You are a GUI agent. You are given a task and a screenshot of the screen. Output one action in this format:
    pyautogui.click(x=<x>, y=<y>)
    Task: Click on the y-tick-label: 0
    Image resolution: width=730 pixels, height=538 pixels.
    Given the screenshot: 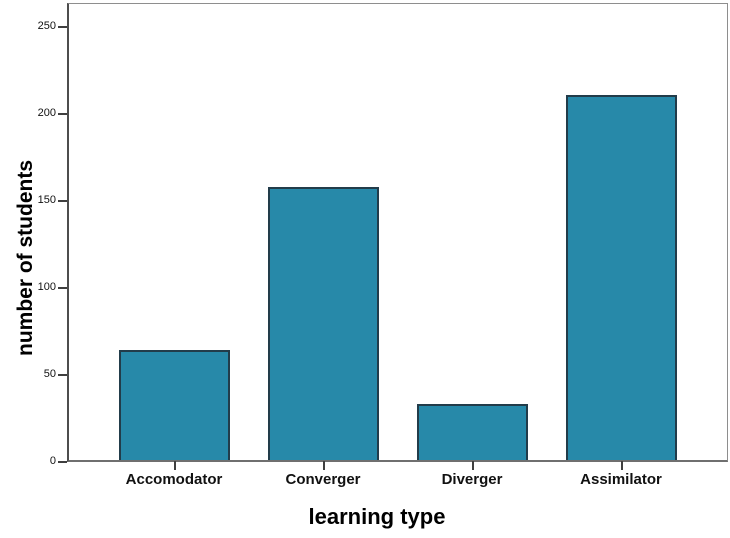 What is the action you would take?
    pyautogui.click(x=52, y=461)
    